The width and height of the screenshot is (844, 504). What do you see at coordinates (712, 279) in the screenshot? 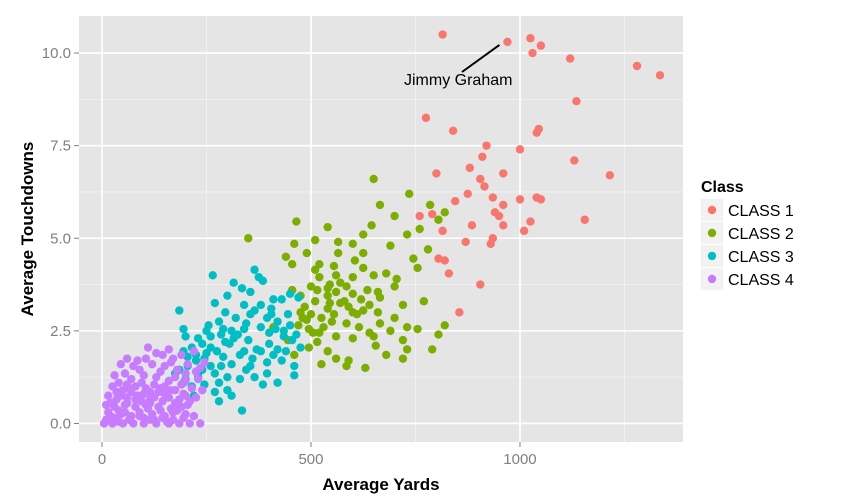
I see `legend-key-point` at bounding box center [712, 279].